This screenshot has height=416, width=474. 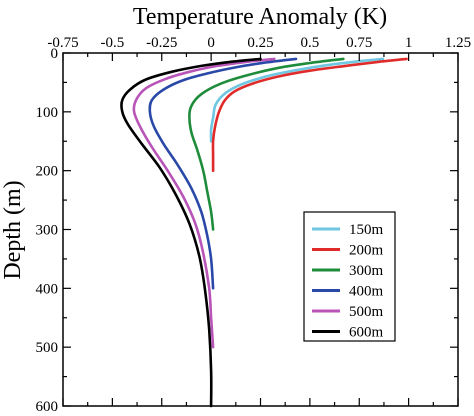 I want to click on legend-label-400m: 400m, so click(x=366, y=292).